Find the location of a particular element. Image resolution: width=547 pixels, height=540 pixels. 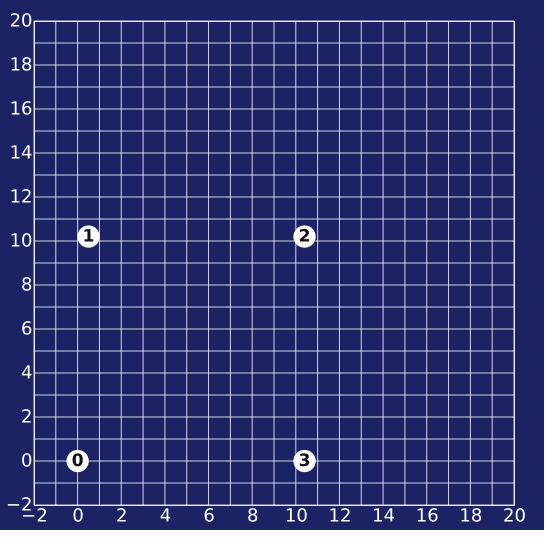

x-tick-label: 14 is located at coordinates (384, 516).